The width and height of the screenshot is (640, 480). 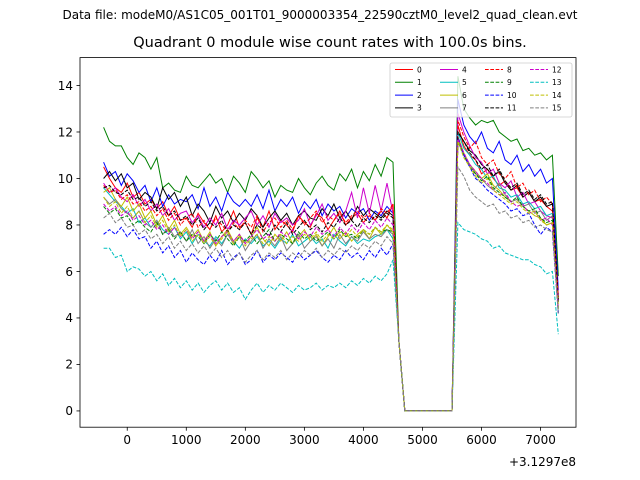 What do you see at coordinates (481, 440) in the screenshot?
I see `x-tick-label: 6000` at bounding box center [481, 440].